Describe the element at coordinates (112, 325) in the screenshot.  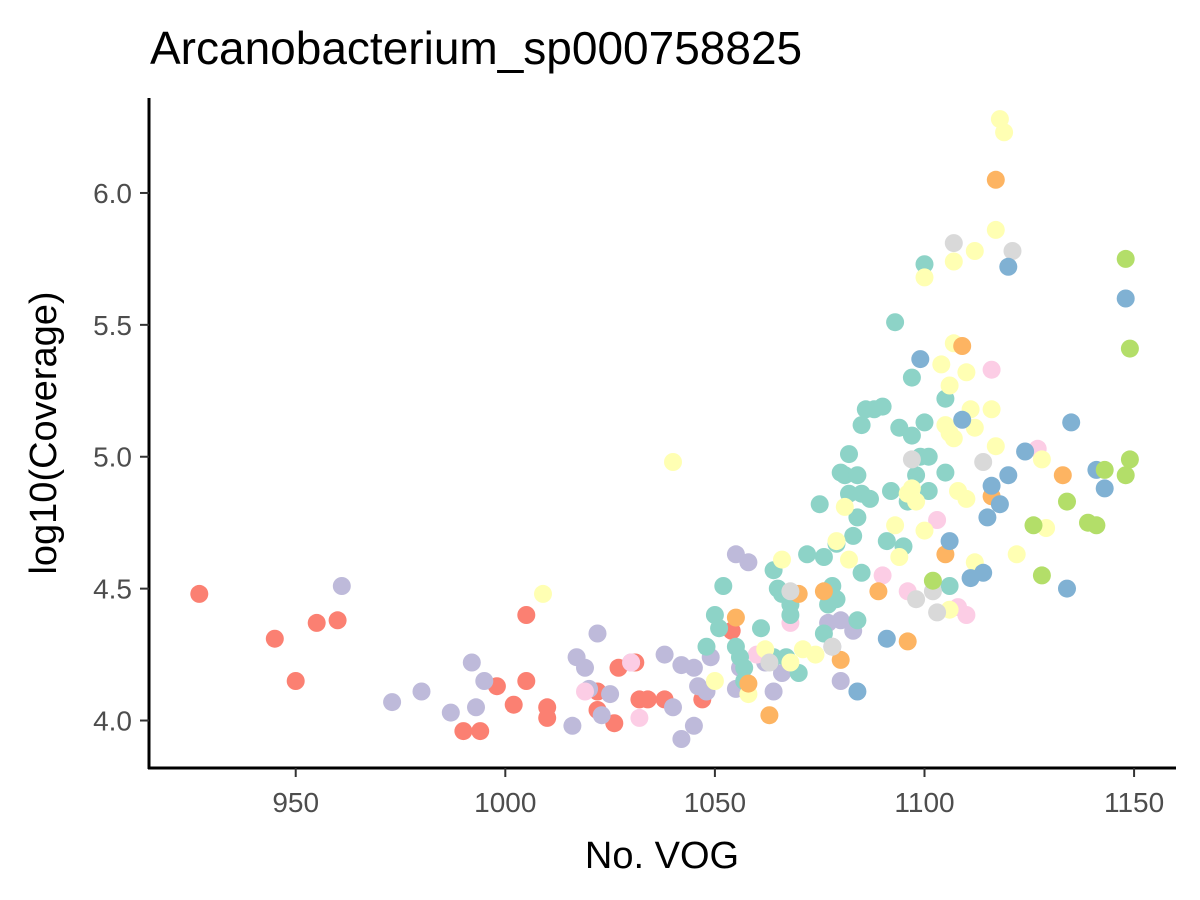
I see `y-tick-label-3: 5.5` at that location.